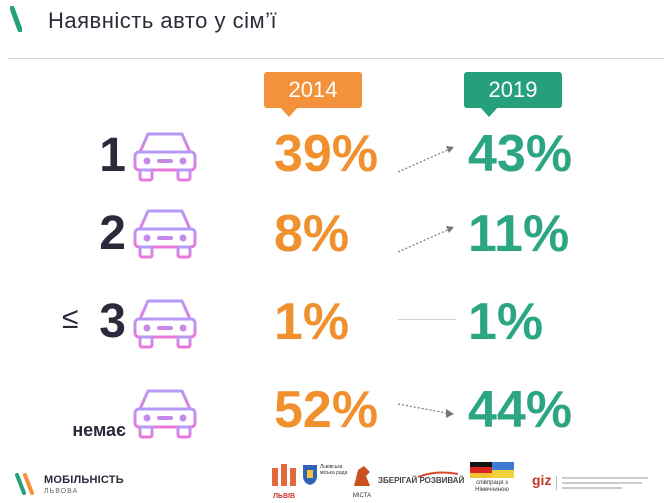 Image resolution: width=672 pixels, height=503 pixels. Describe the element at coordinates (506, 322) in the screenshot. I see `pct-2019: 1%` at that location.